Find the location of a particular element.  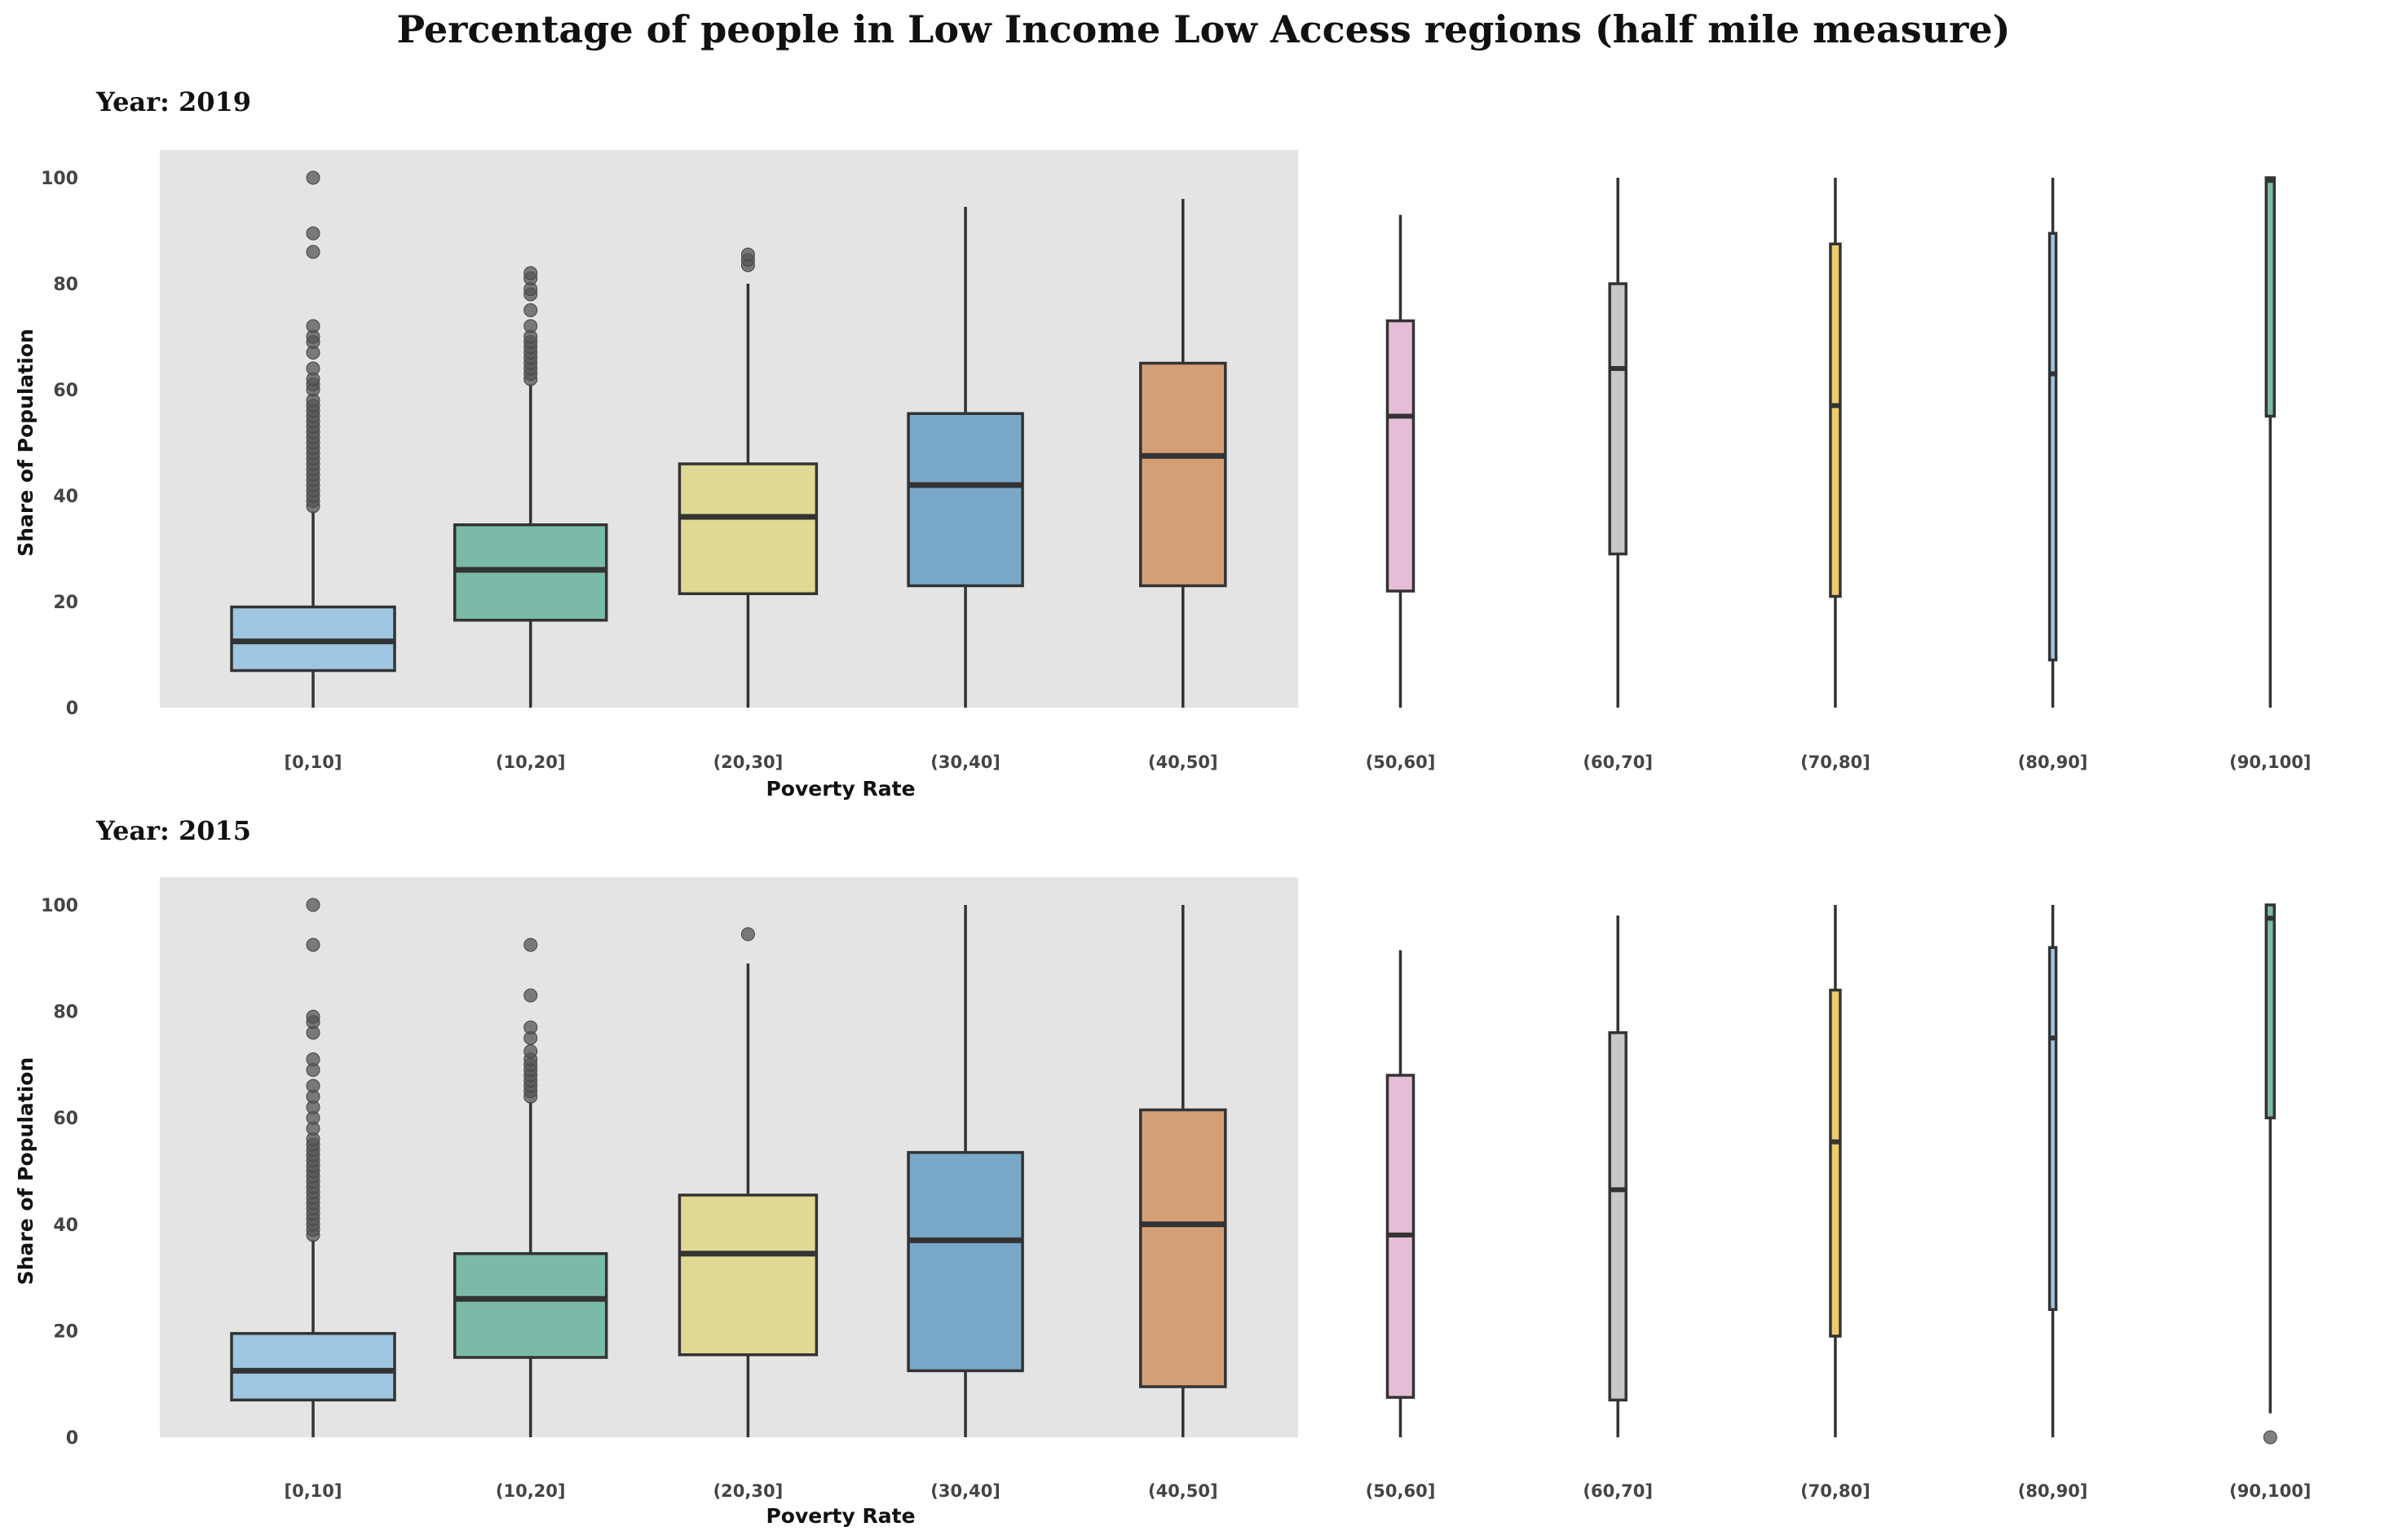

panel-subtitle: Year: 2019 is located at coordinates (173, 102).